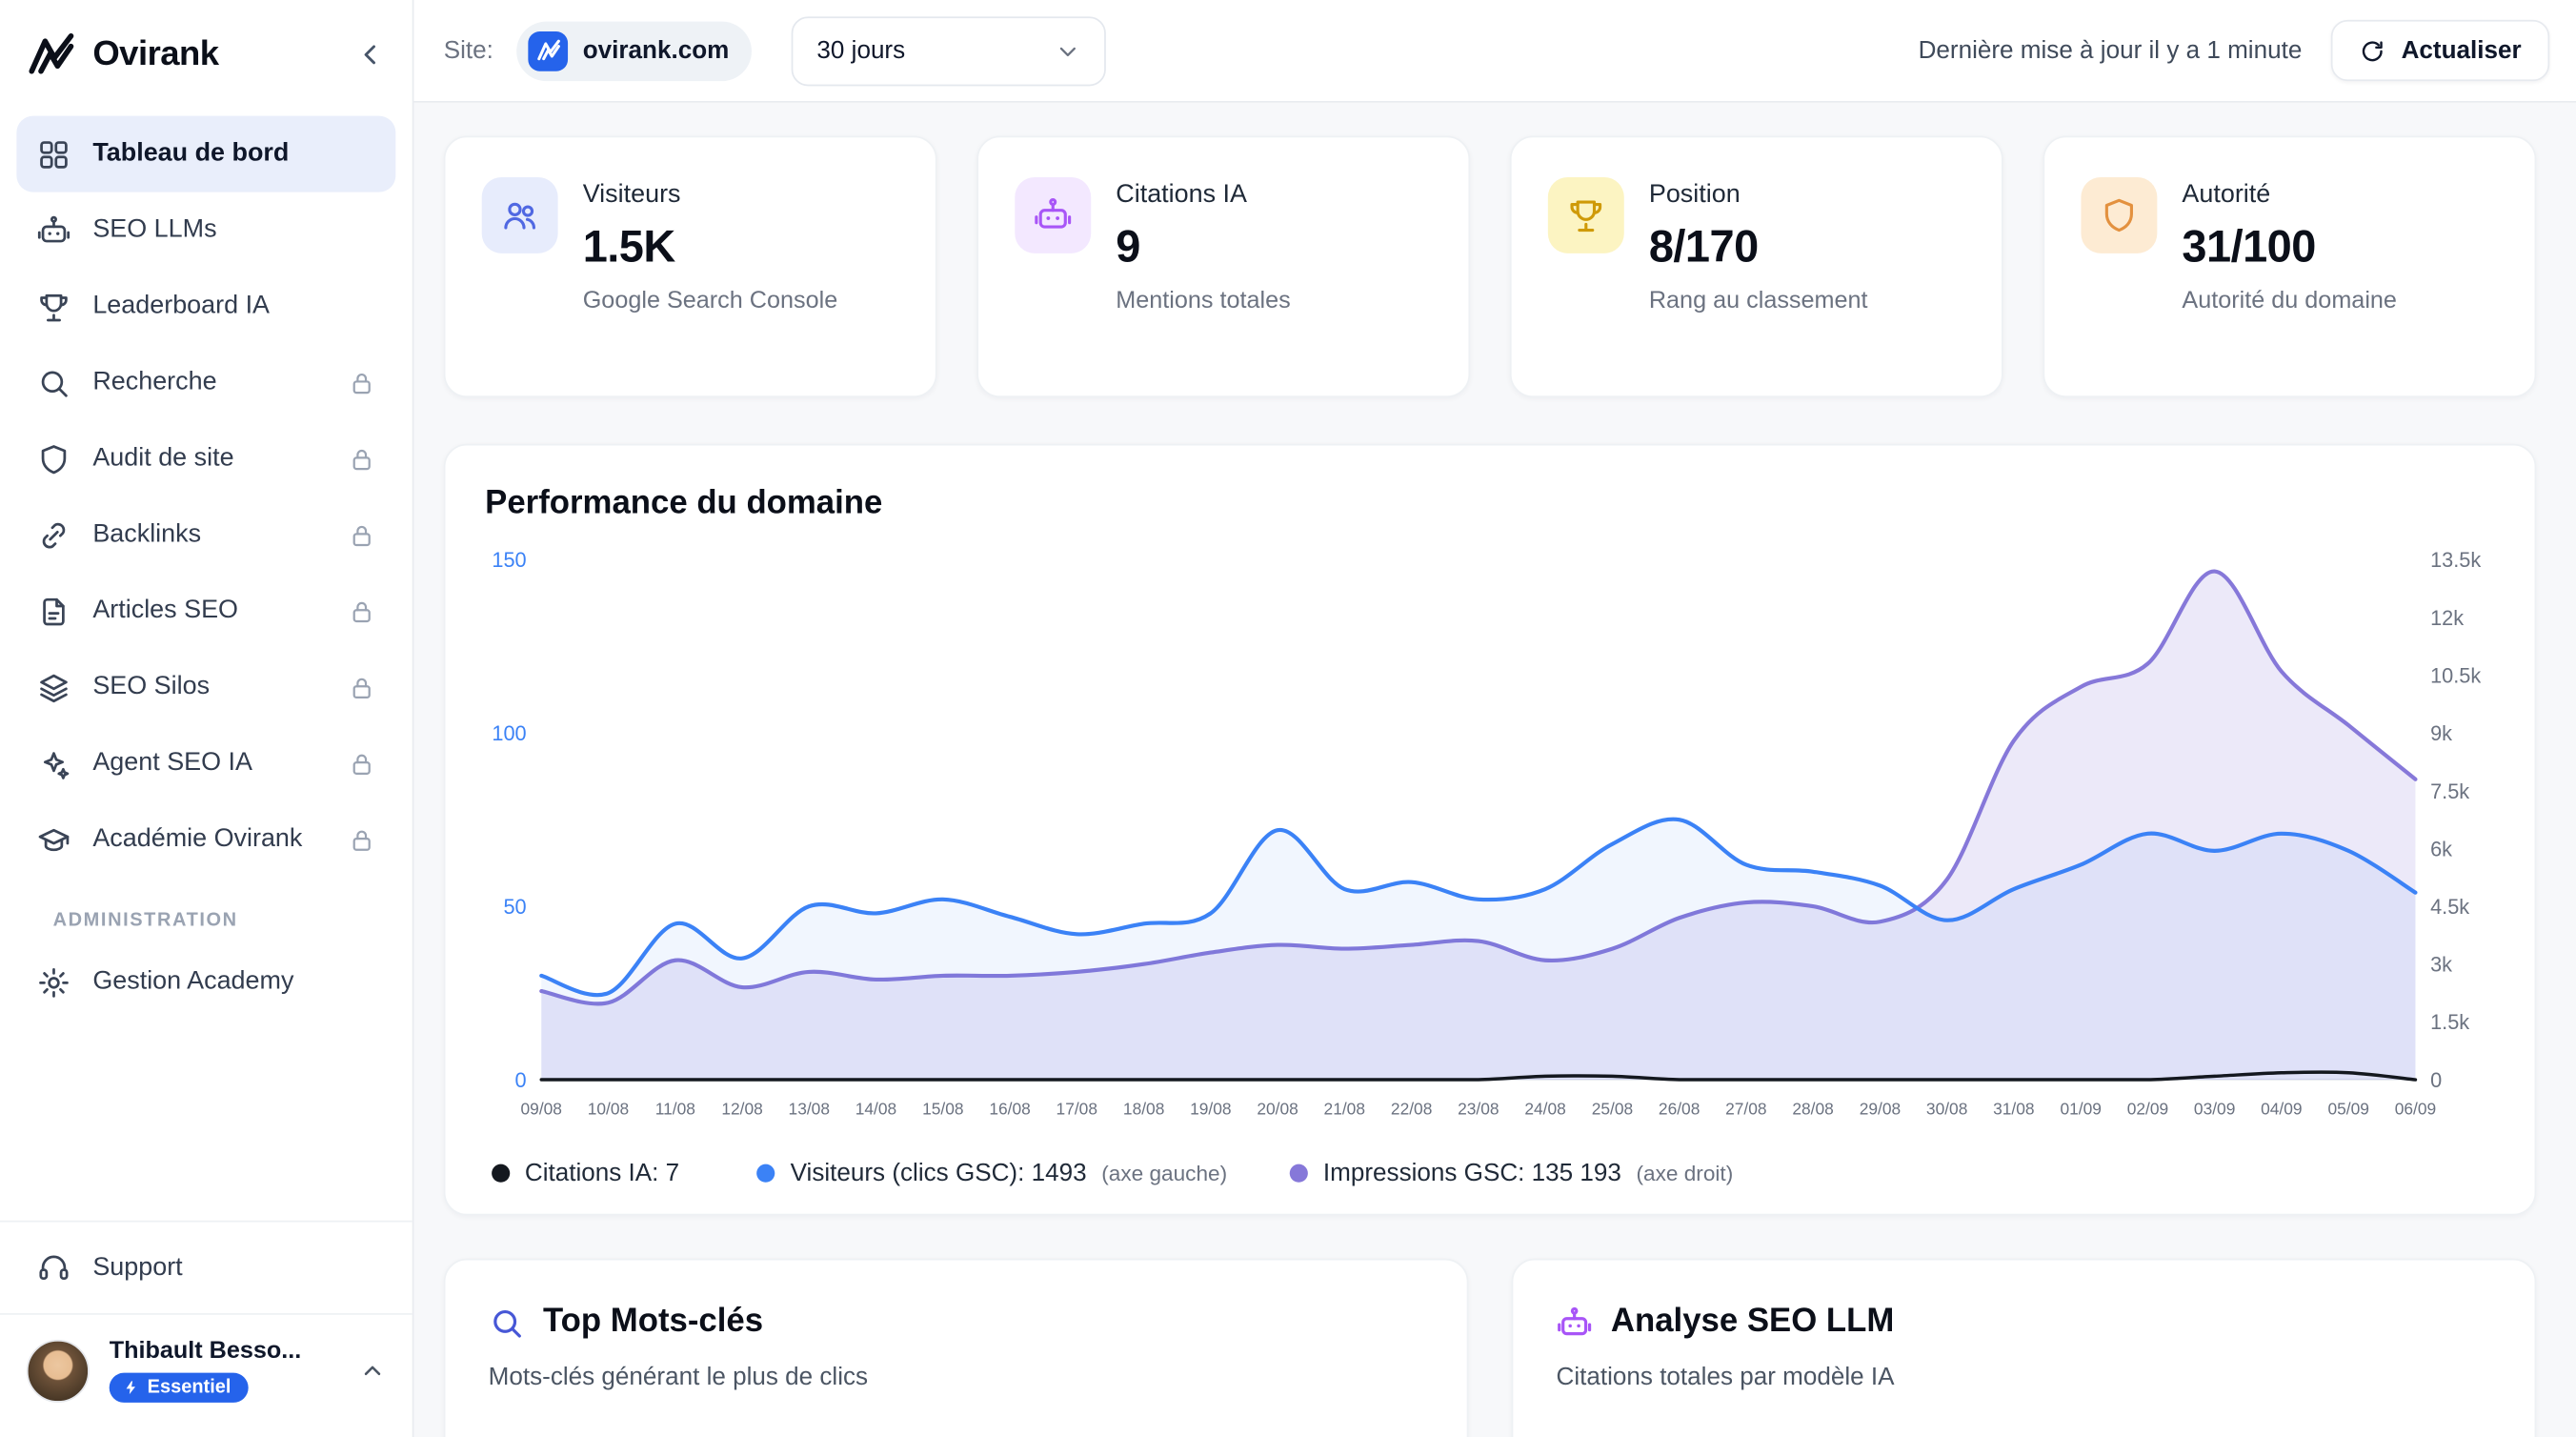 Image resolution: width=2576 pixels, height=1437 pixels. What do you see at coordinates (163, 458) in the screenshot?
I see `sidebar-item-label: Audit de site` at bounding box center [163, 458].